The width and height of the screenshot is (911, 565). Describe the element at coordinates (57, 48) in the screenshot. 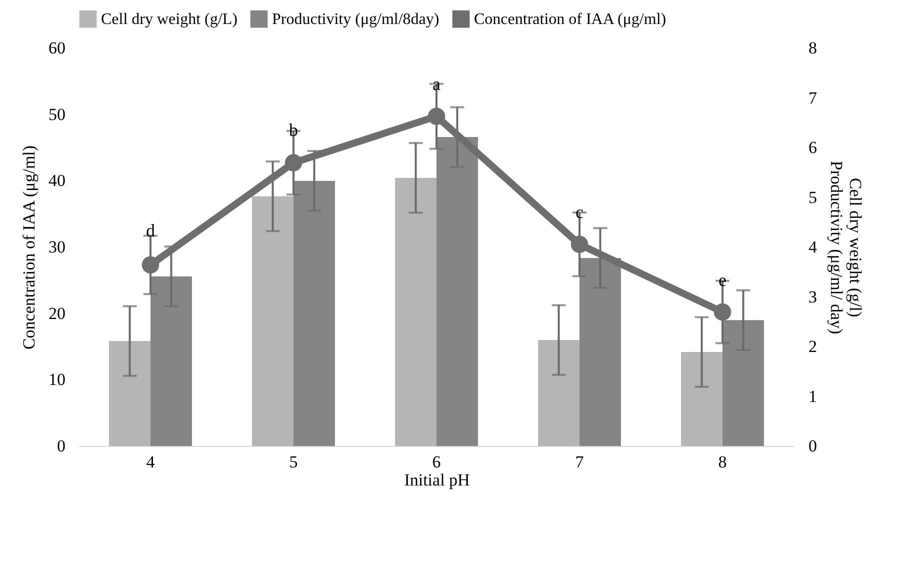

I see `y-tick-label: 60` at that location.